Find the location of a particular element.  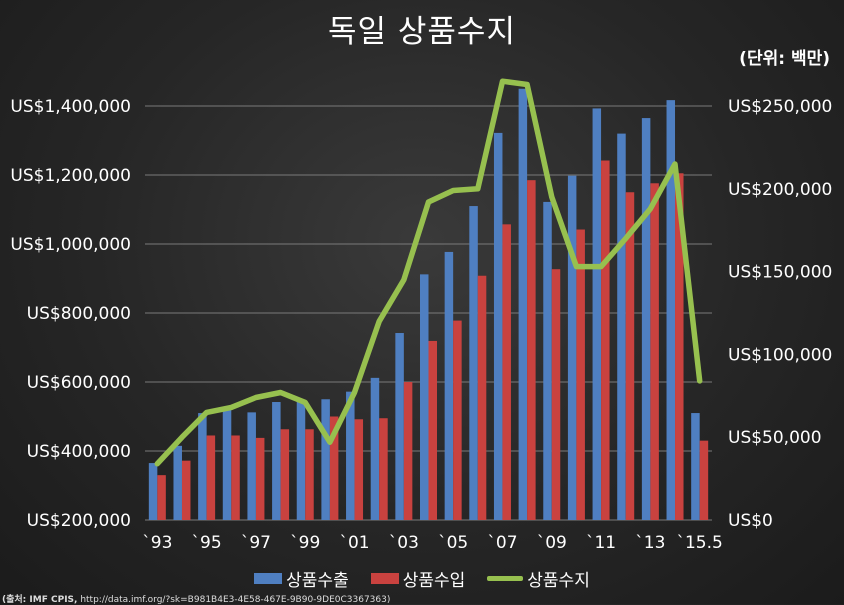

x-tick-label: `01 is located at coordinates (354, 543).